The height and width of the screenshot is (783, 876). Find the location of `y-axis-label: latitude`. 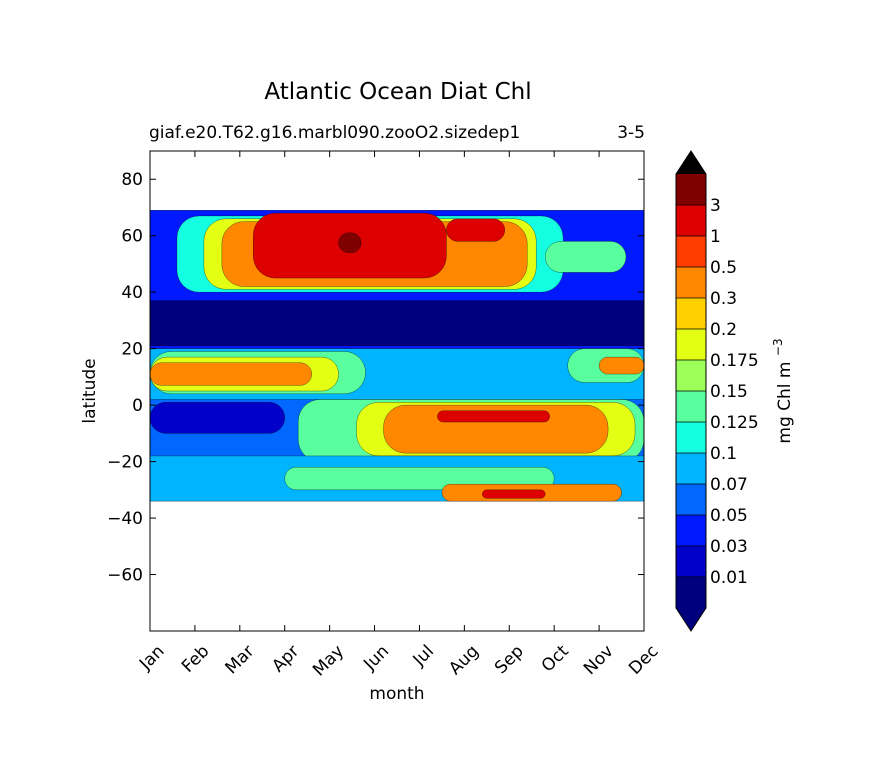

y-axis-label: latitude is located at coordinates (90, 390).